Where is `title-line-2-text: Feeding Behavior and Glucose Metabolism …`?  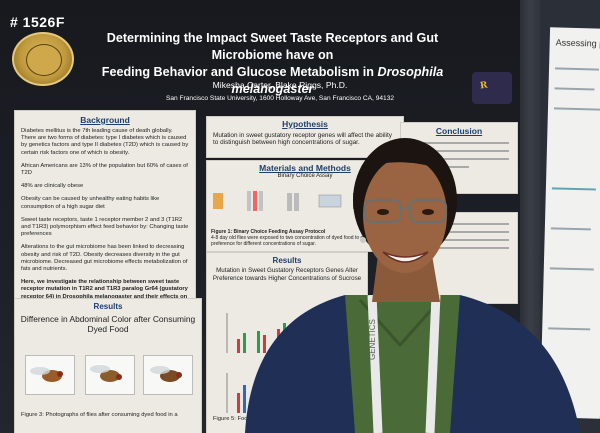
title-line-2-text: Feeding Behavior and Glucose Metabolism … is located at coordinates (239, 72).